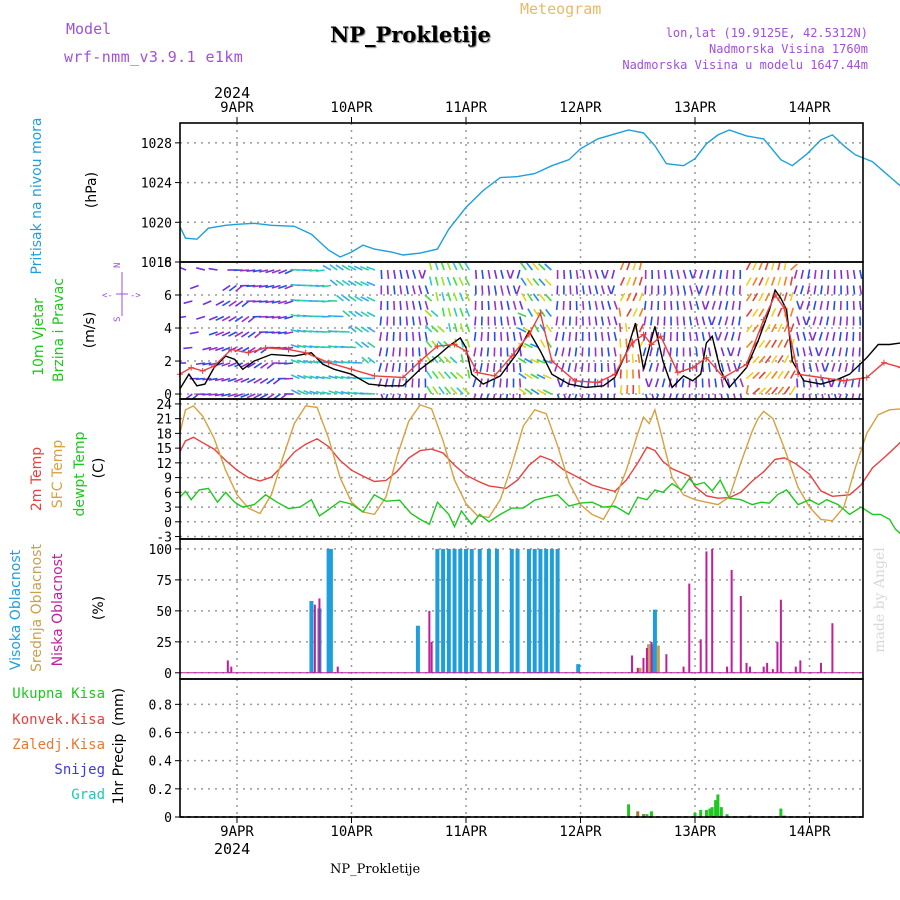  I want to click on y-tick-label: 24, so click(164, 405).